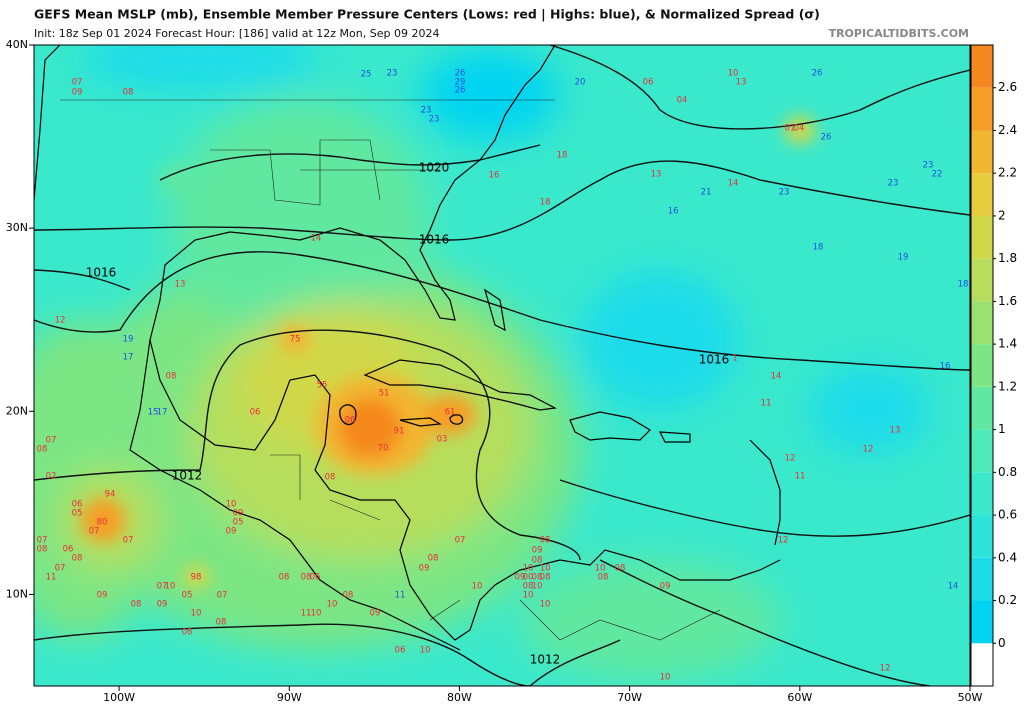 The image size is (1024, 706). I want to click on low-center: 70, so click(383, 449).